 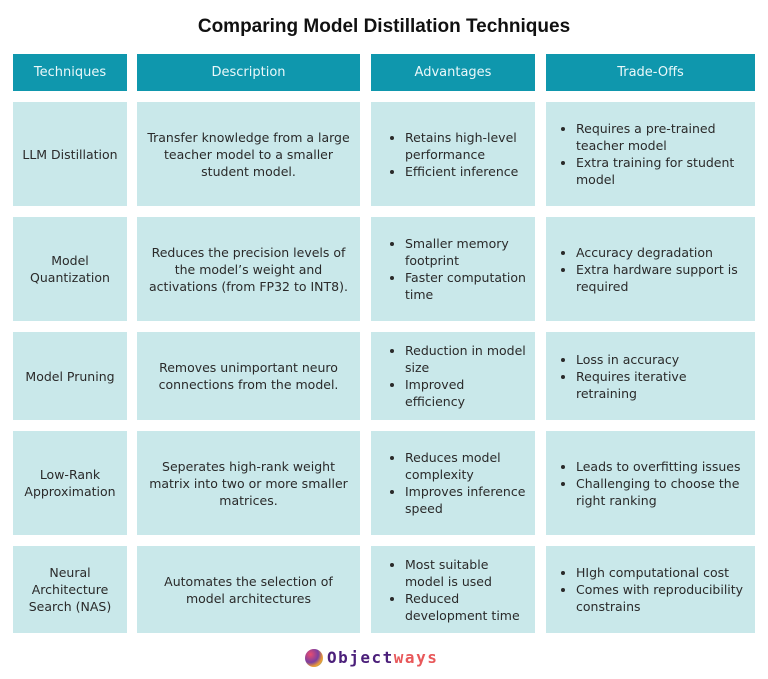 What do you see at coordinates (661, 171) in the screenshot?
I see `list-item: Extra training for student model` at bounding box center [661, 171].